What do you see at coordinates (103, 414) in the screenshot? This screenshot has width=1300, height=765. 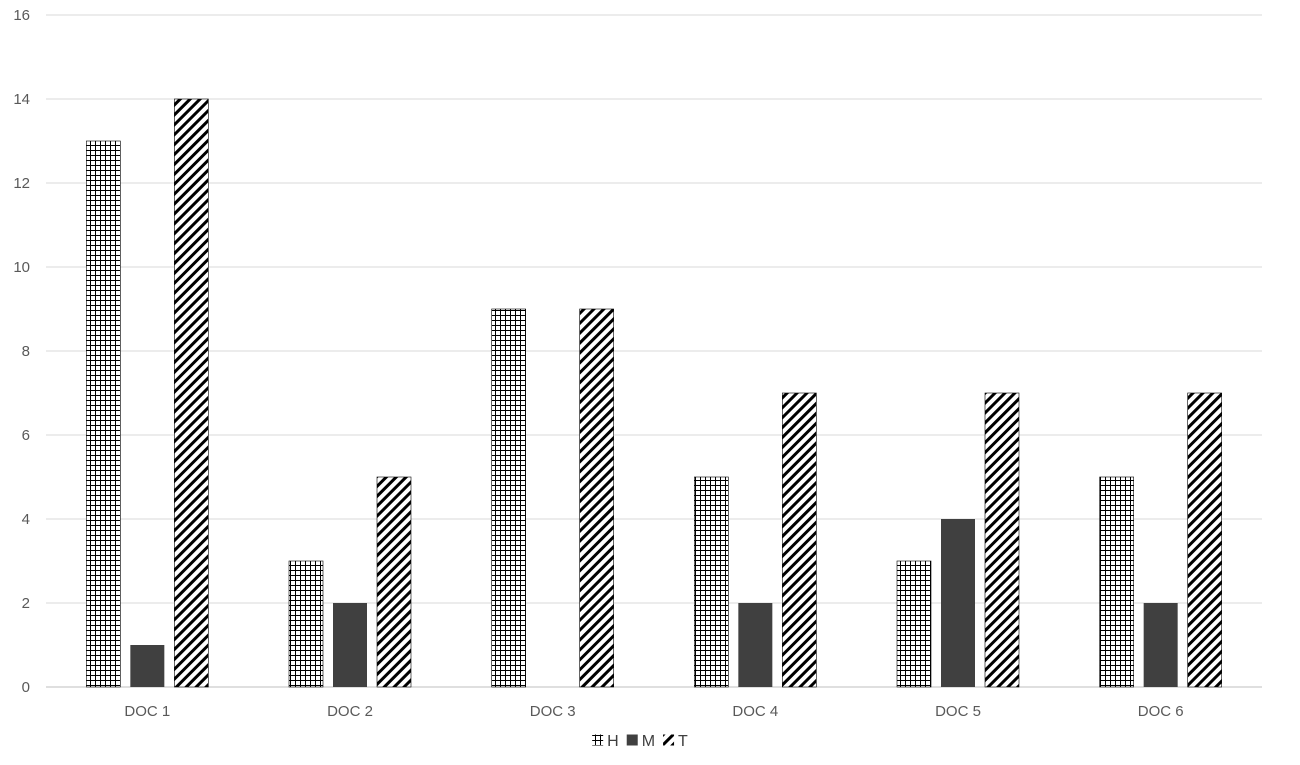 I see `bar-h-doc1` at bounding box center [103, 414].